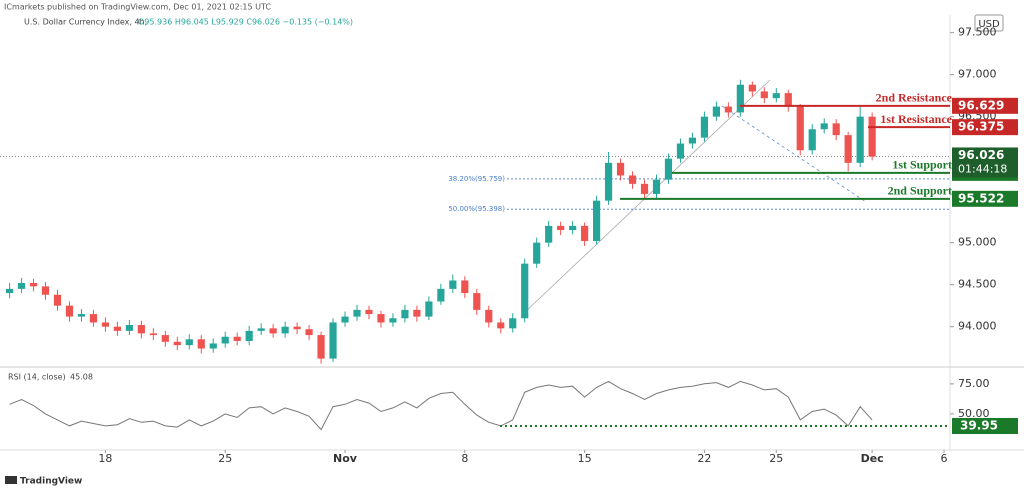 The image size is (1024, 490). Describe the element at coordinates (441, 405) in the screenshot. I see `rsi-line` at that location.